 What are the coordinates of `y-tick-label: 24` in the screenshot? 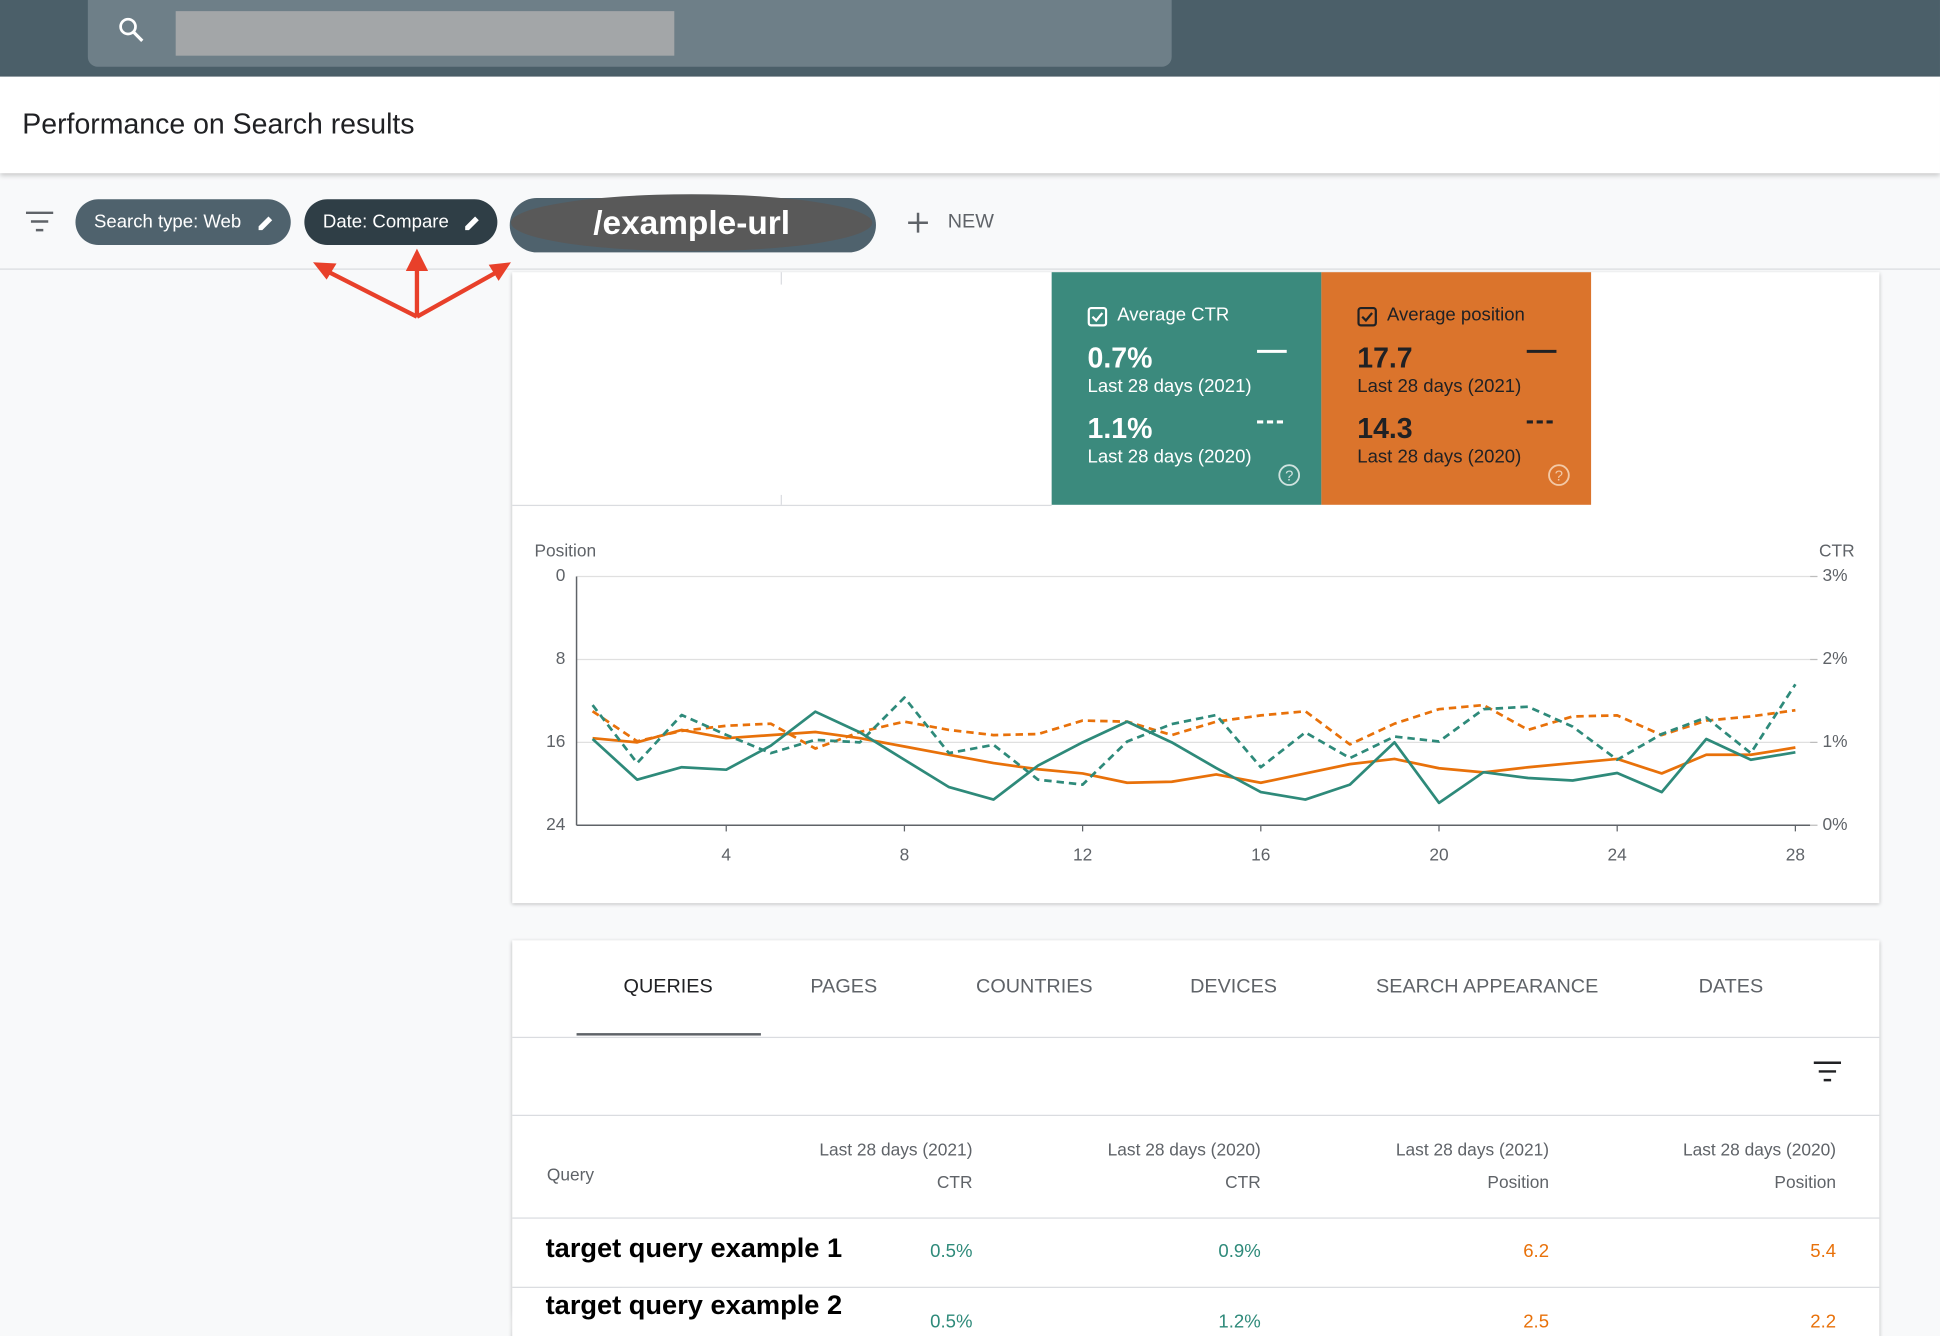 It's located at (556, 824).